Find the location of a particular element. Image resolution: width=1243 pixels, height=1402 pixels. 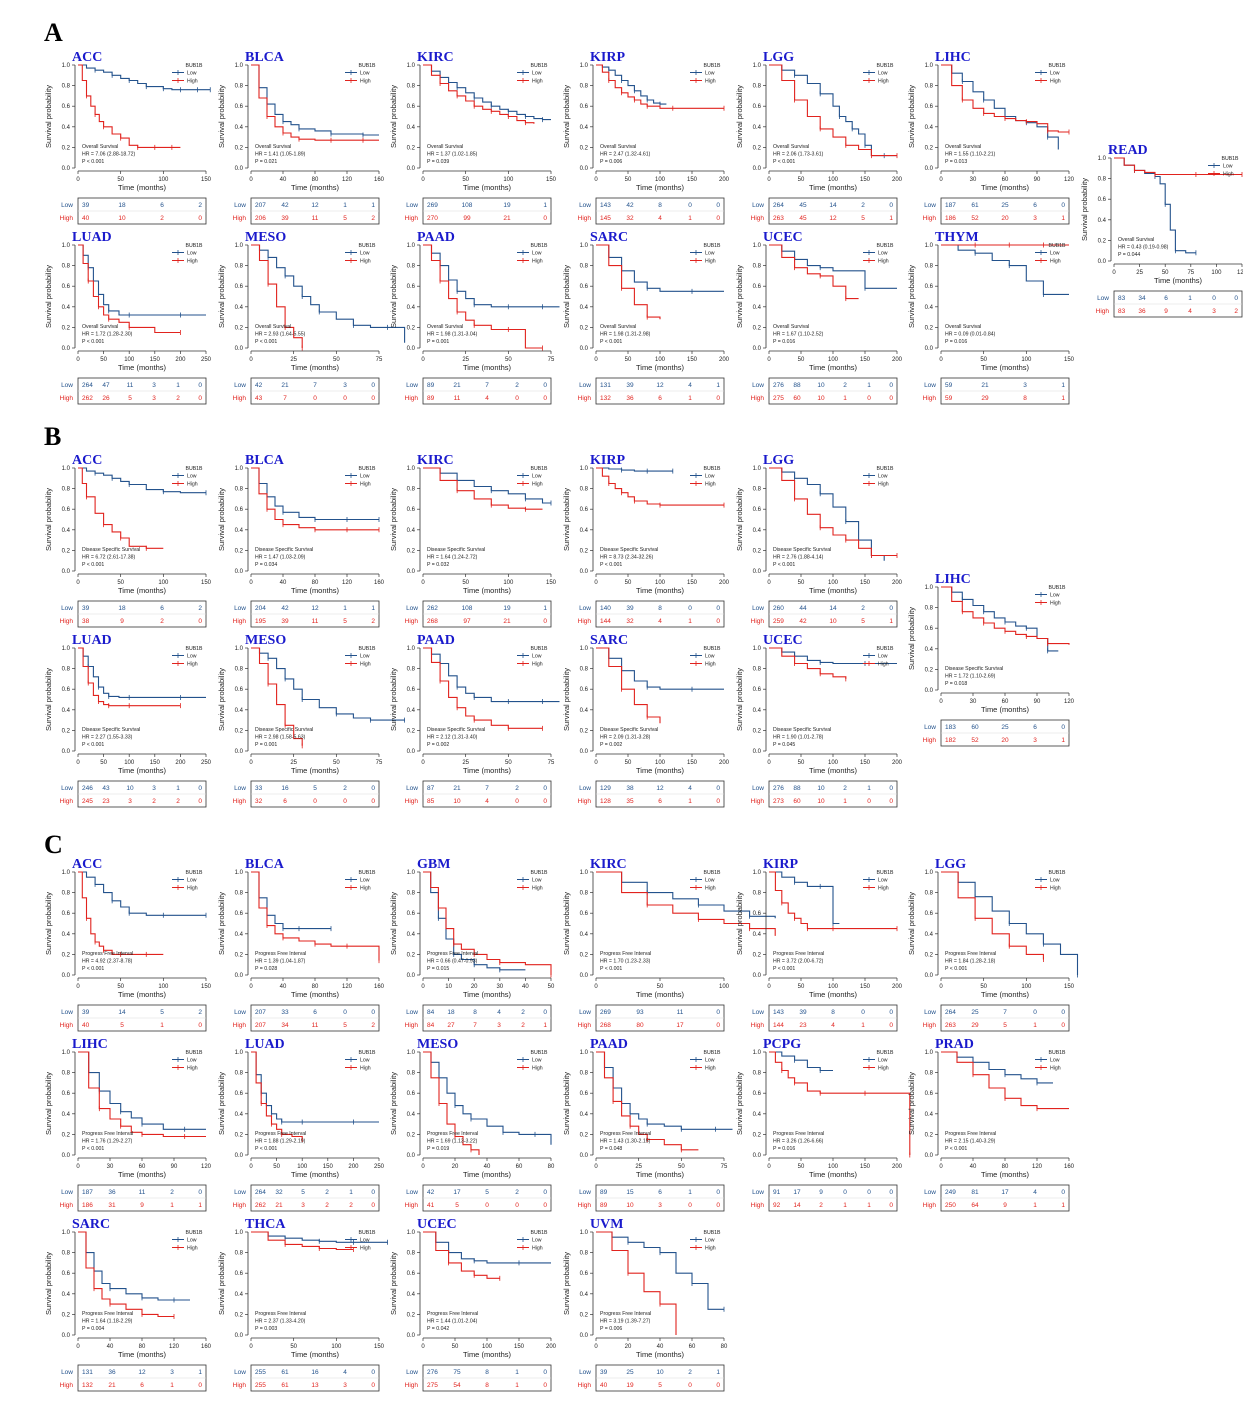

risk-count-low: 43 is located at coordinates (106, 788).